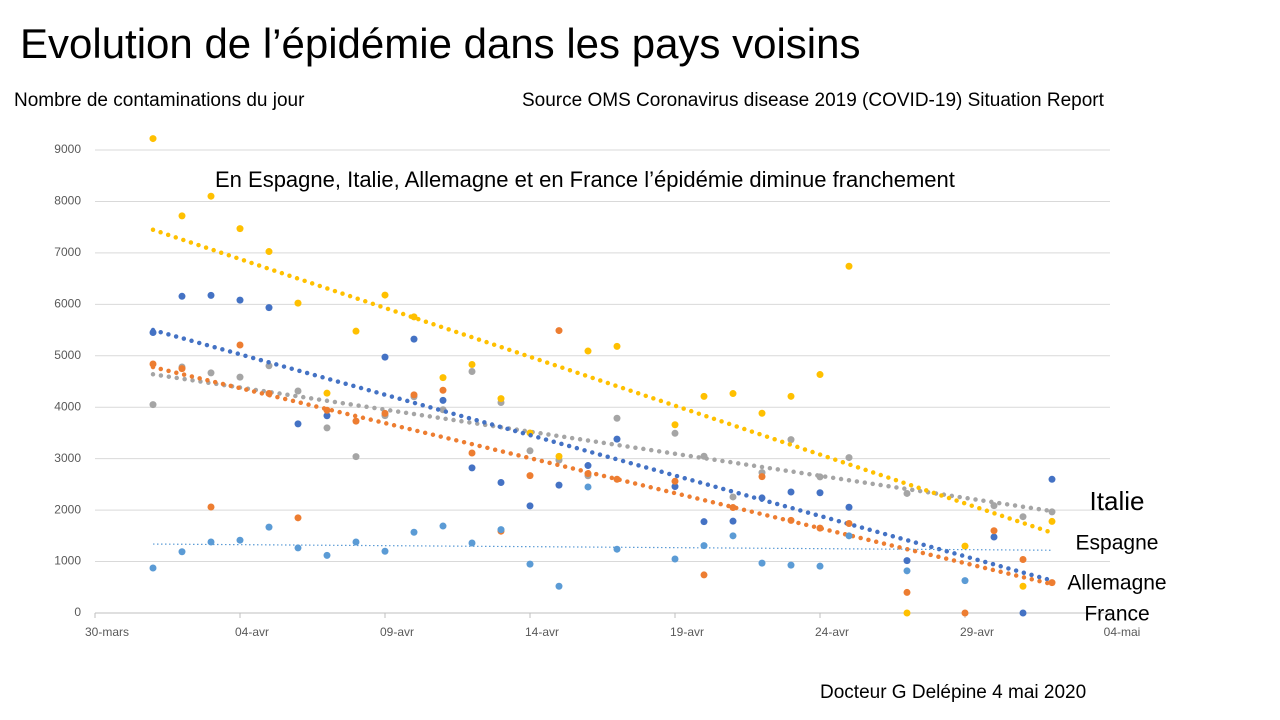 The height and width of the screenshot is (720, 1280). Describe the element at coordinates (252, 632) in the screenshot. I see `x-tick-label: 04-avr` at that location.